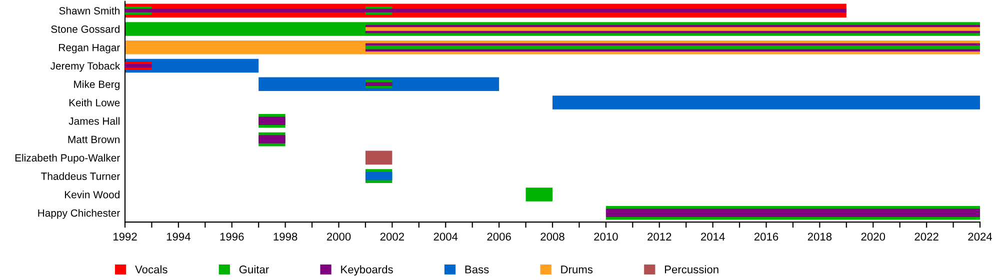 Image resolution: width=1000 pixels, height=280 pixels. What do you see at coordinates (89, 10) in the screenshot?
I see `y-tick-label: Shawn Smith` at bounding box center [89, 10].